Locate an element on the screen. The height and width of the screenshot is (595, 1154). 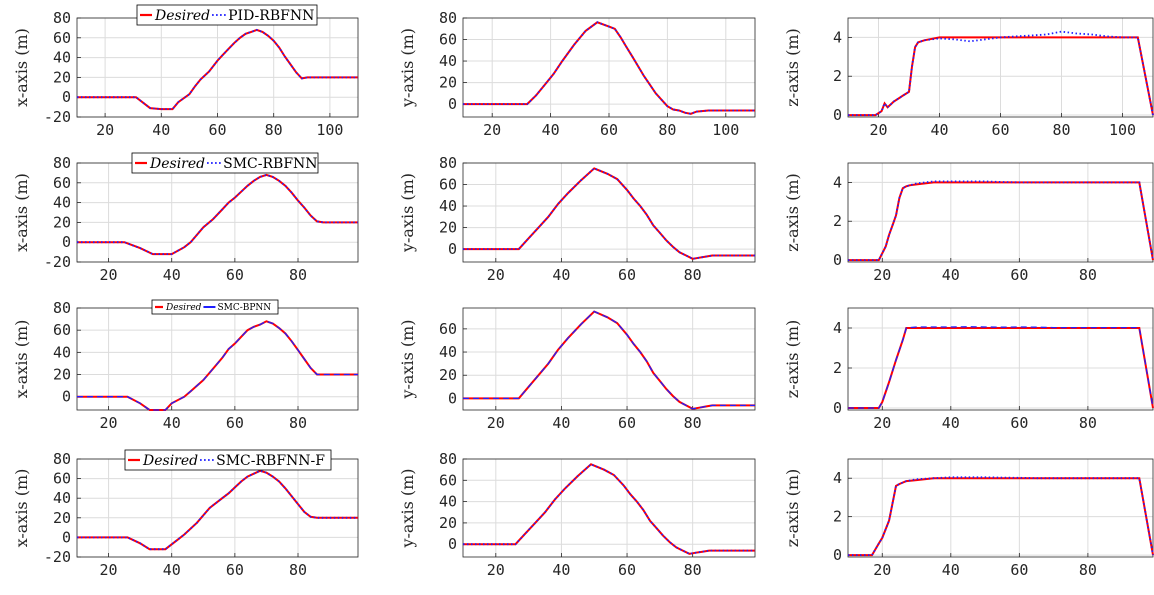
subplot-r2-c2: 20 40 60 80 0 2 4 z-axis (m) is located at coordinates (968, 369).